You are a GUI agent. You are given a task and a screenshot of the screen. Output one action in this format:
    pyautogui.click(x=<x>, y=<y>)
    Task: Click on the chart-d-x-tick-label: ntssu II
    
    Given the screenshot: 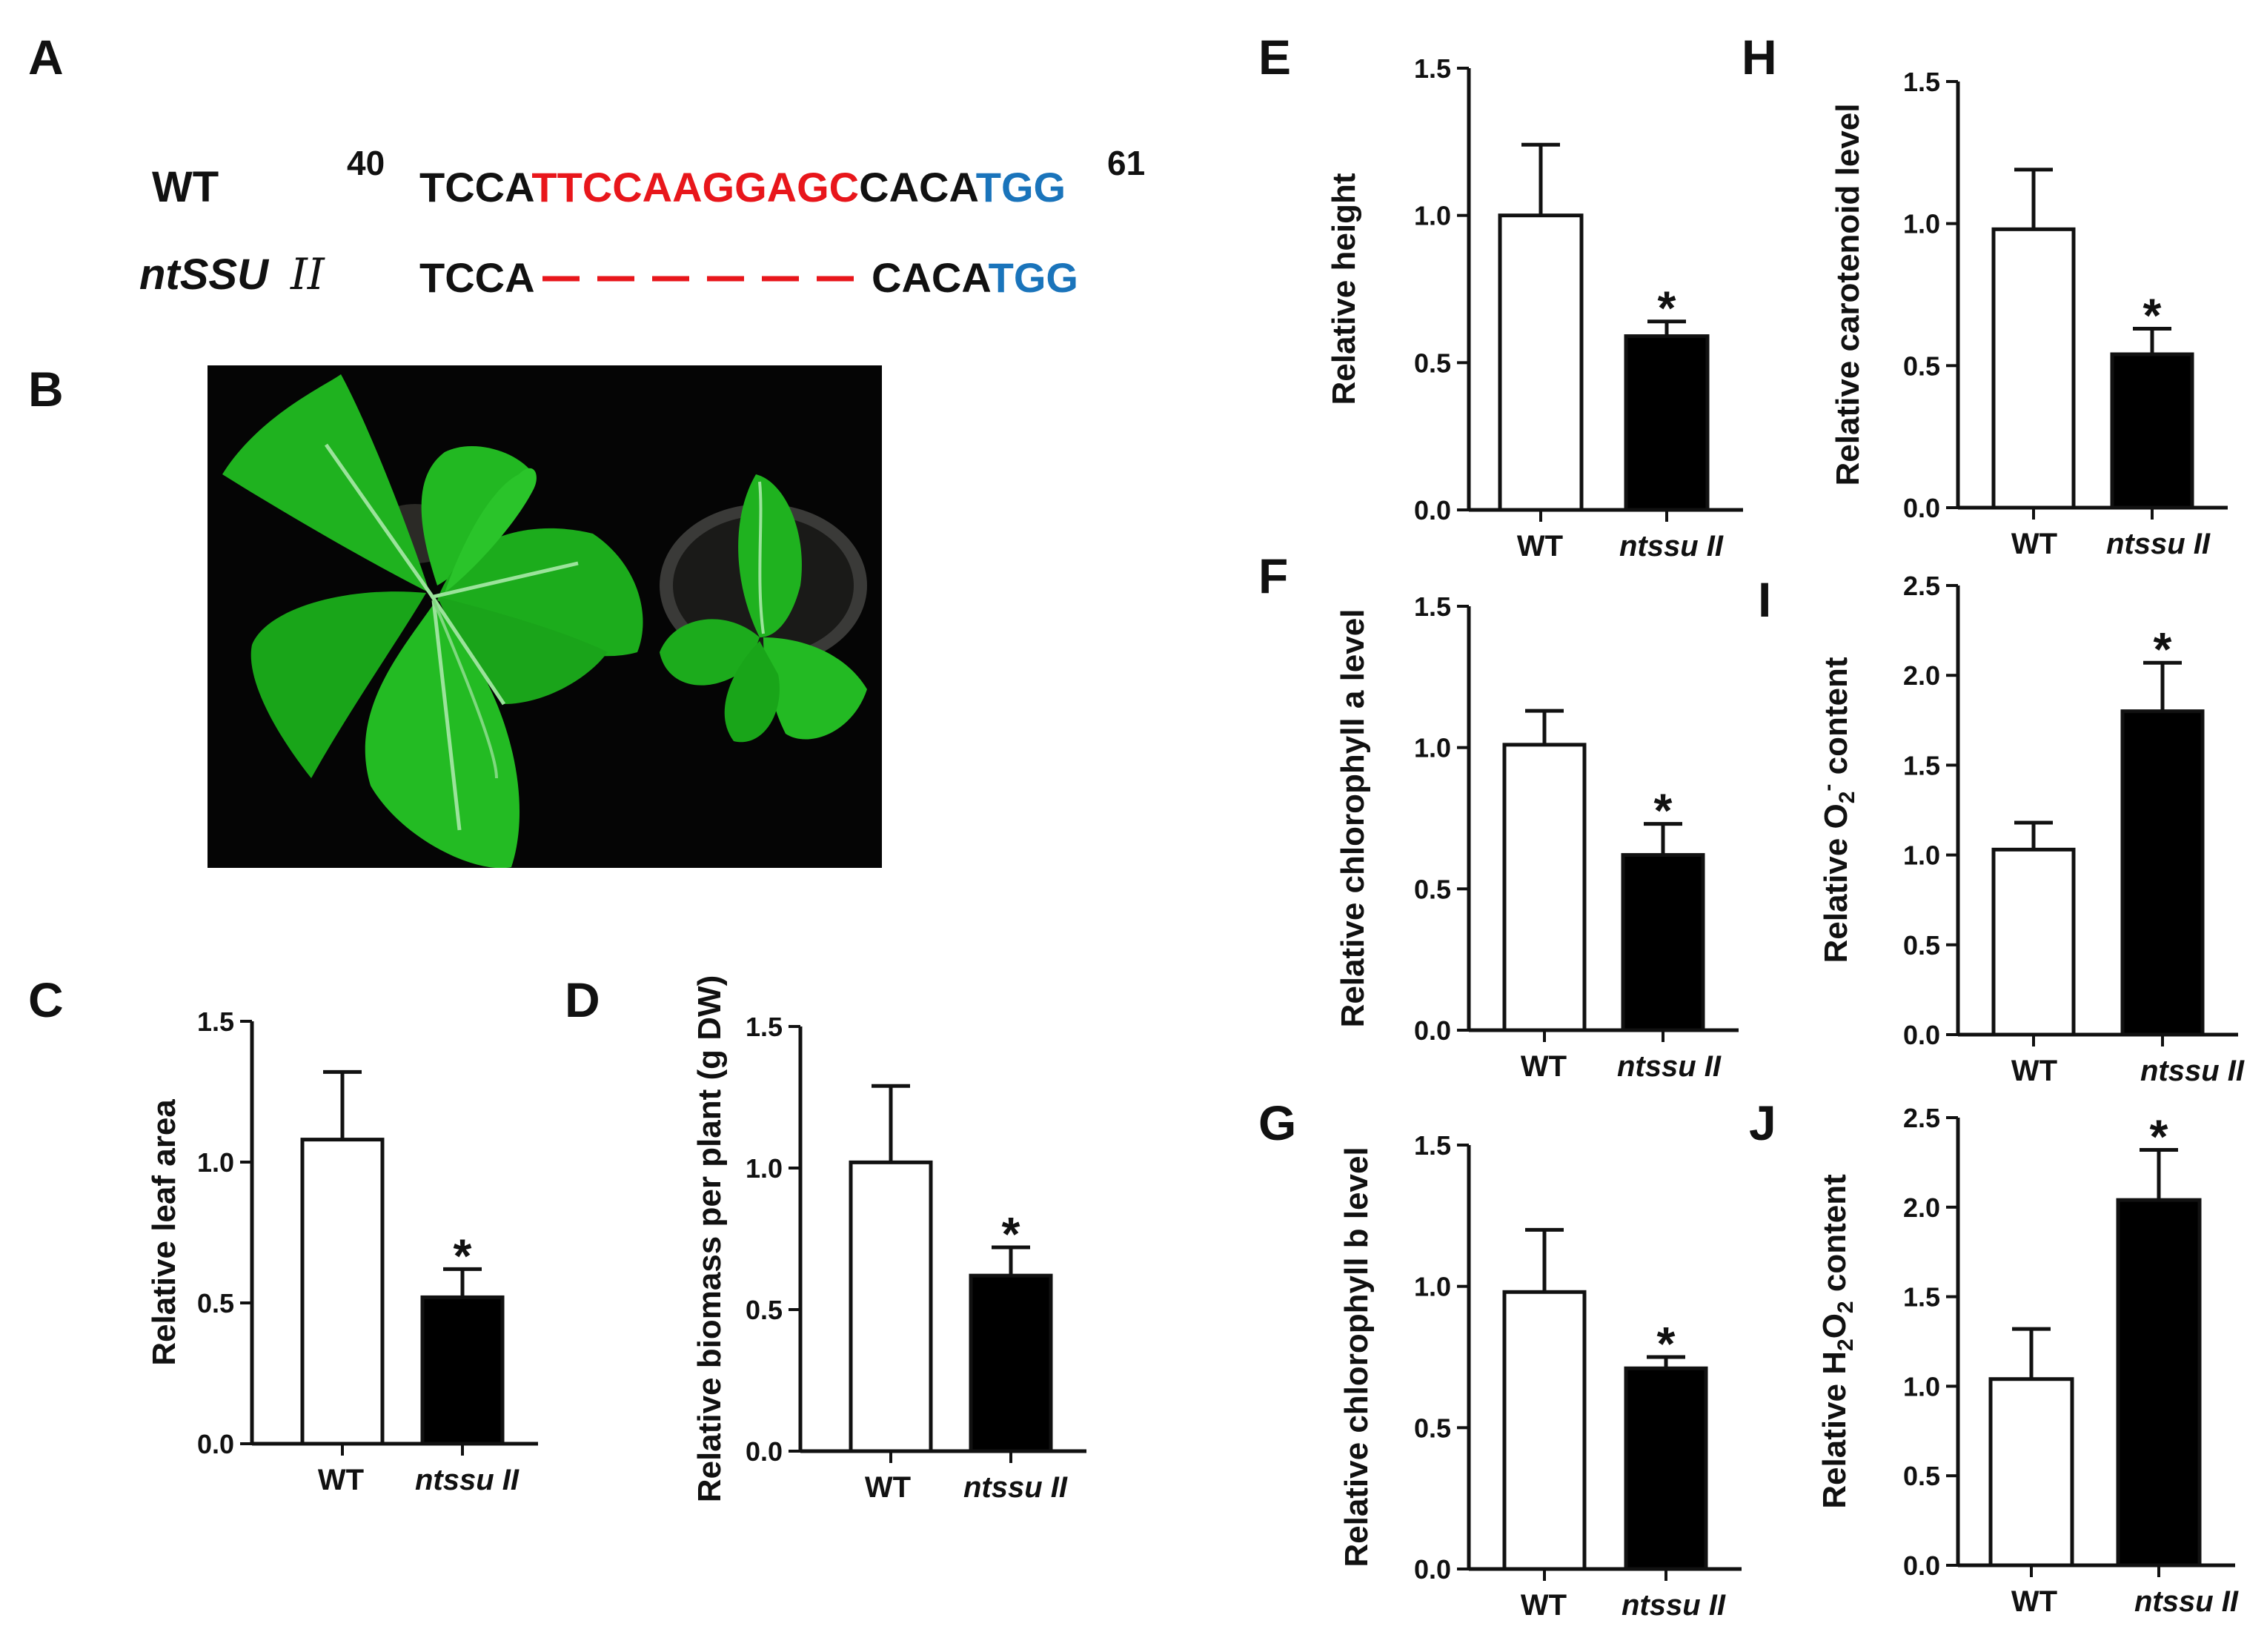 What is the action you would take?
    pyautogui.click(x=1015, y=1487)
    